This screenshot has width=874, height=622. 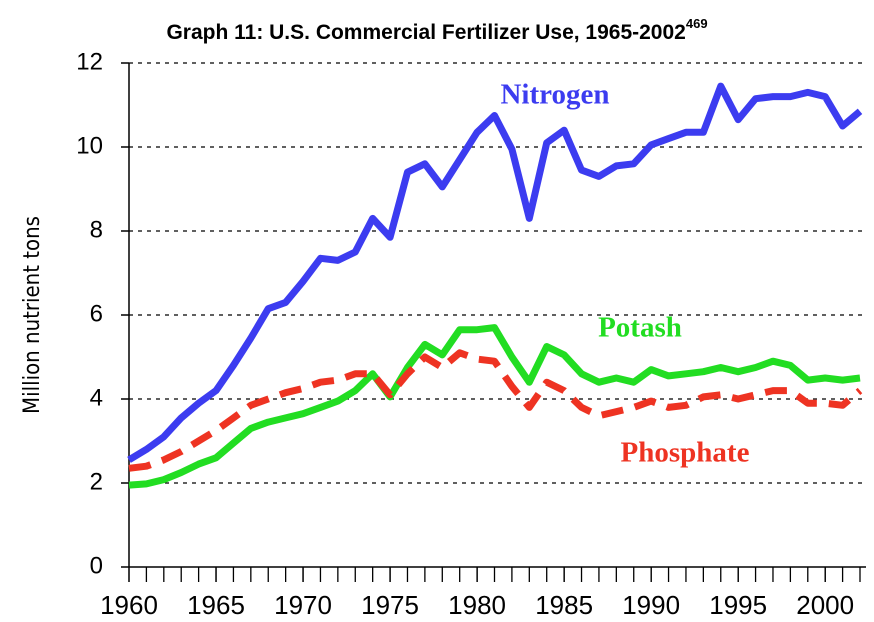 I want to click on x-tick-label: 1990, so click(x=651, y=605).